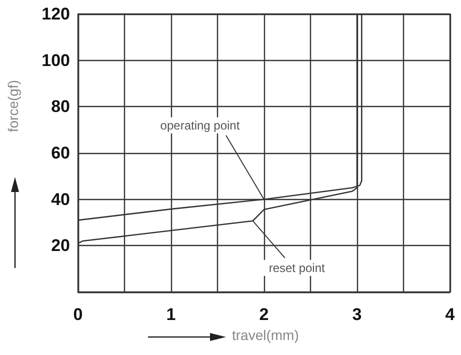 Image resolution: width=461 pixels, height=355 pixels. I want to click on y-tick-label: 60, so click(60, 153).